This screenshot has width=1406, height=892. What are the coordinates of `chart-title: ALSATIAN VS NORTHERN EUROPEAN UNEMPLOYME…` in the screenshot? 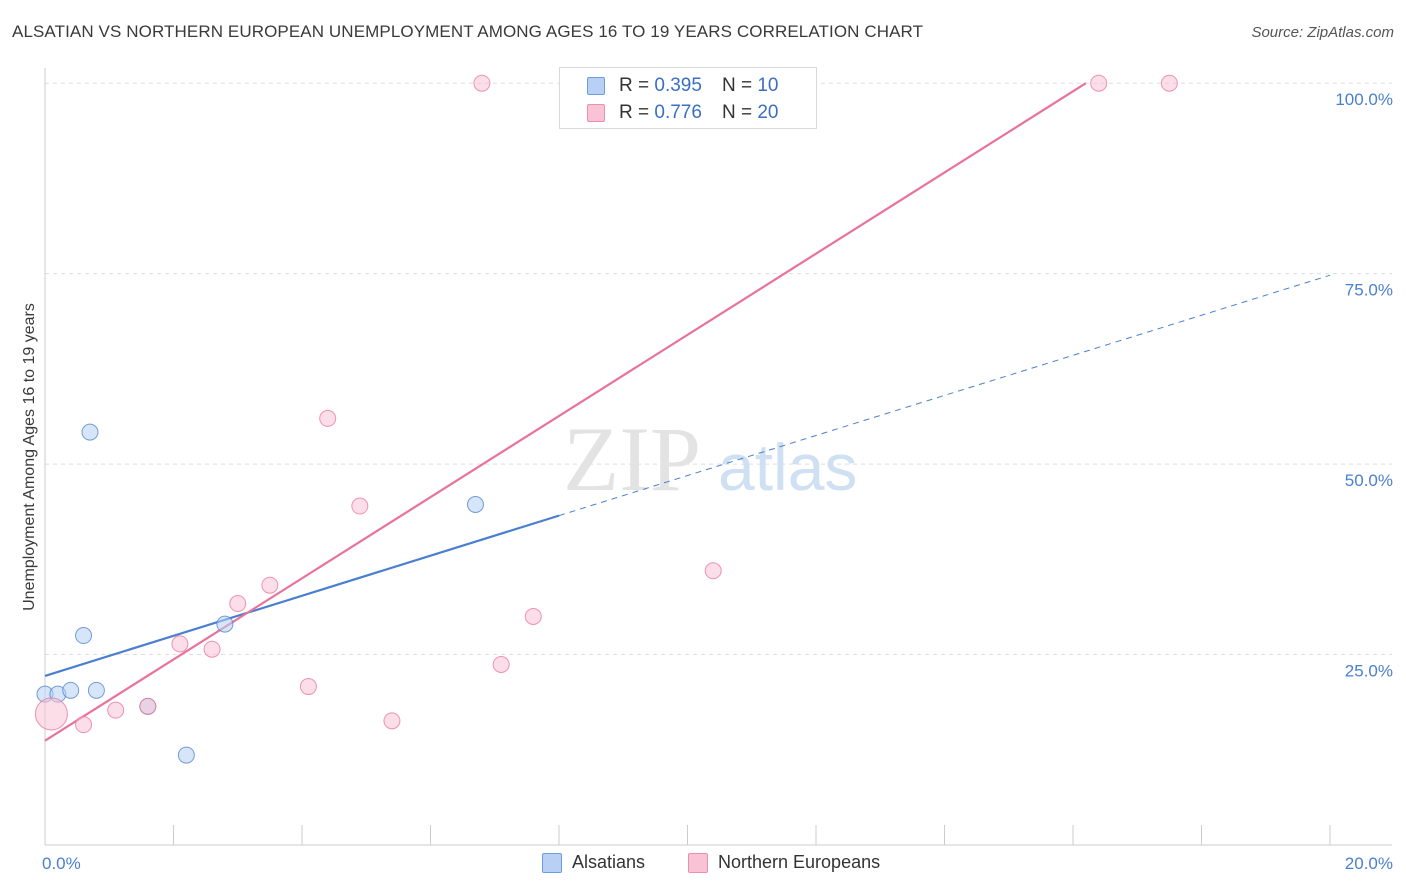 It's located at (468, 31).